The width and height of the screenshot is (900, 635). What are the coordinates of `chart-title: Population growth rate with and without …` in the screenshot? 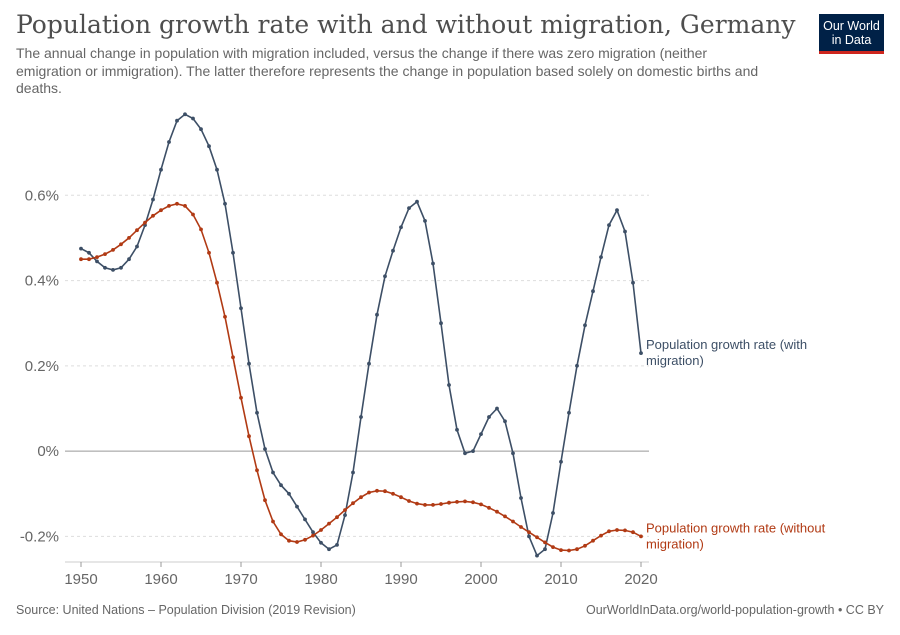 It's located at (406, 24).